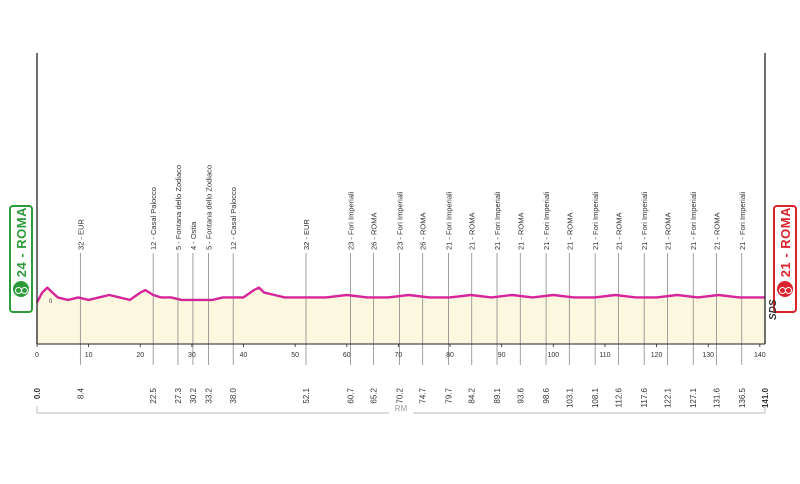 The height and width of the screenshot is (484, 800). What do you see at coordinates (450, 355) in the screenshot?
I see `x-tick-label: 80` at bounding box center [450, 355].